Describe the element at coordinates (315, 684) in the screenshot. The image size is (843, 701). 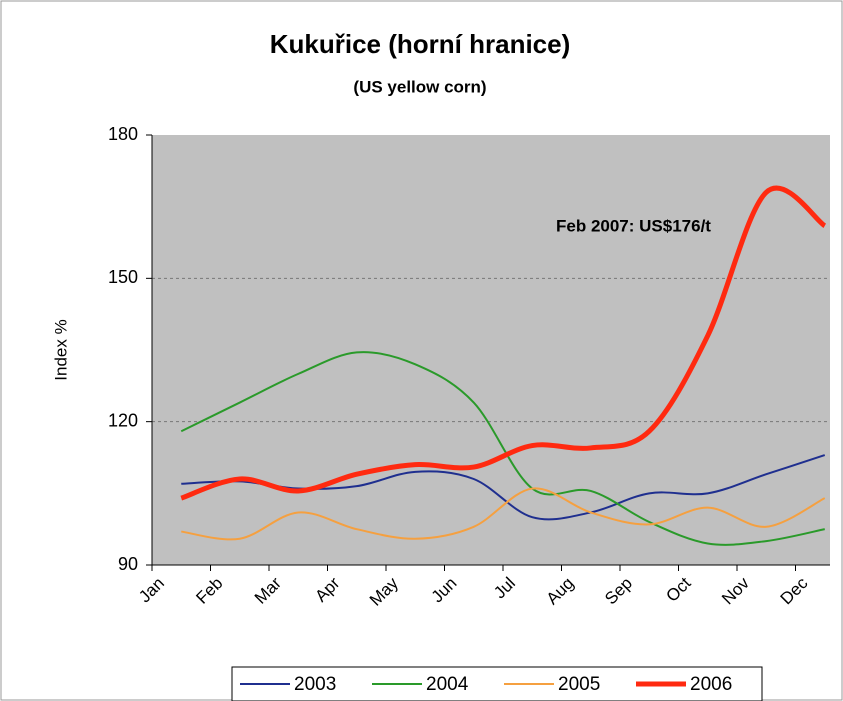
I see `legend-label: 2003` at that location.